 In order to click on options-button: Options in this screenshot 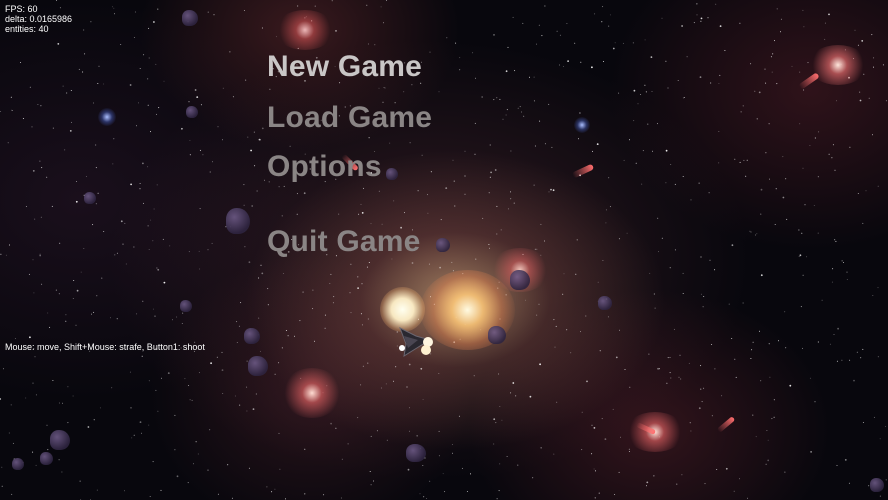, I will do `click(324, 166)`.